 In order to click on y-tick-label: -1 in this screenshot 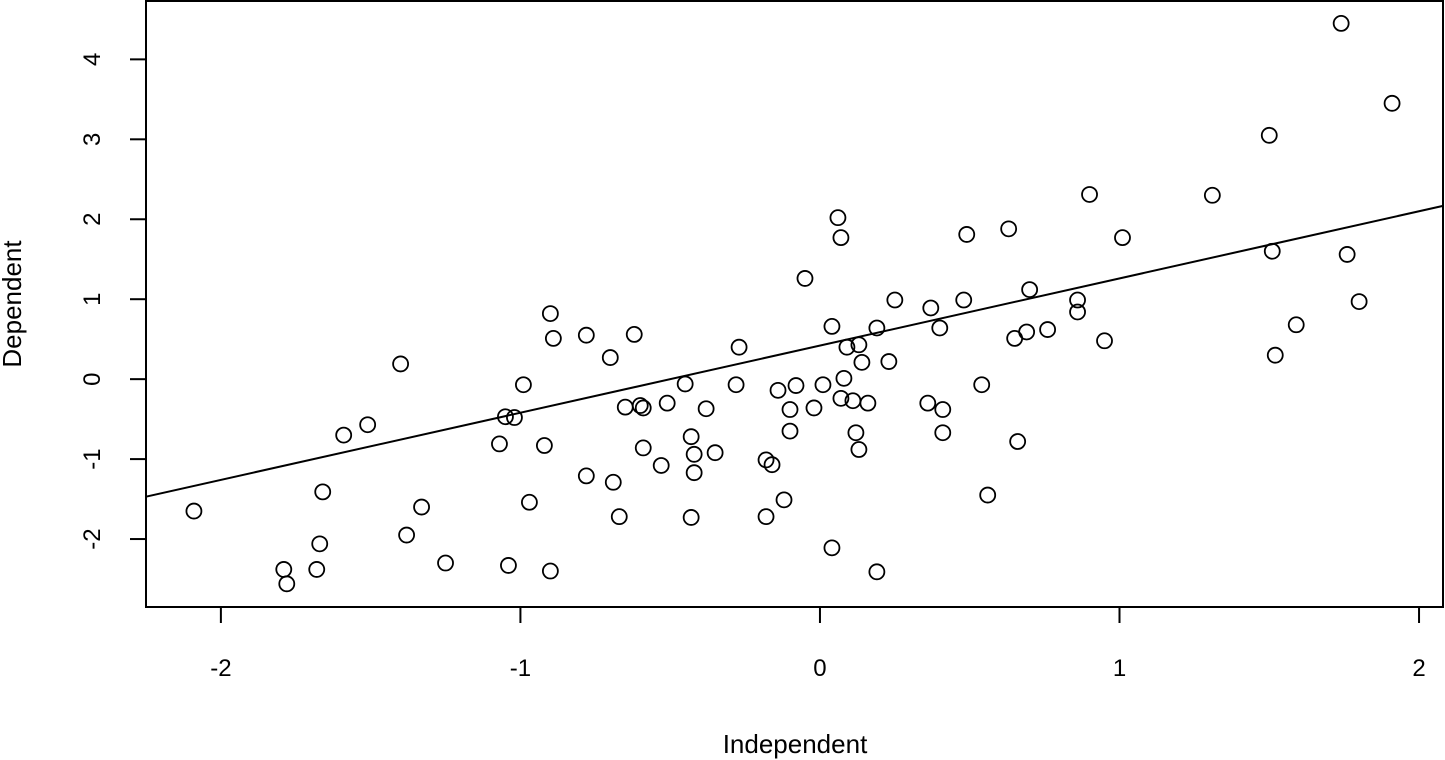, I will do `click(92, 458)`.